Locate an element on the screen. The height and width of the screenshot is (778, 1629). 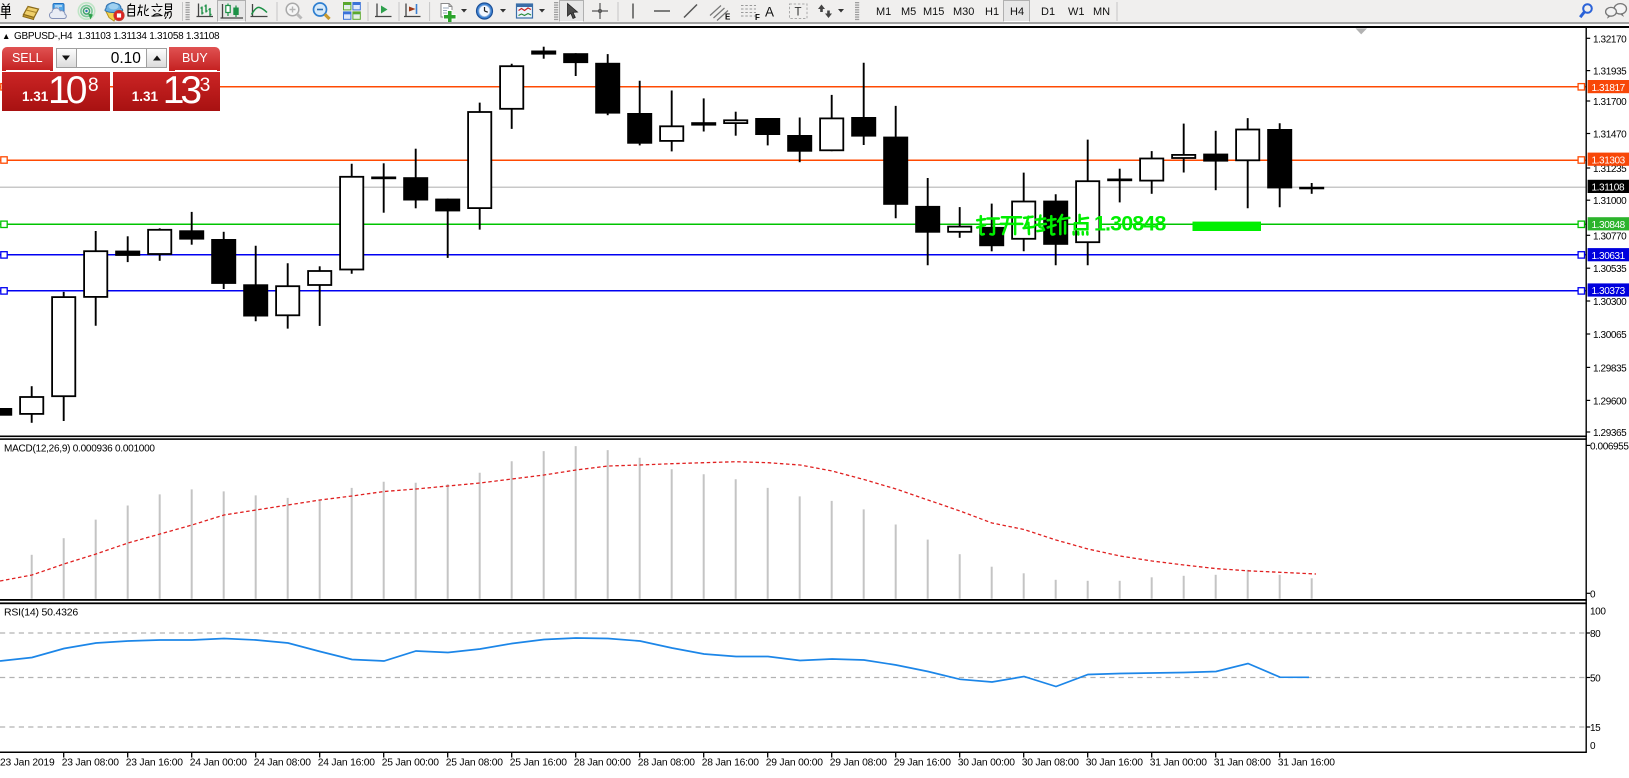
svg-text: F is located at coordinates (757, 17).